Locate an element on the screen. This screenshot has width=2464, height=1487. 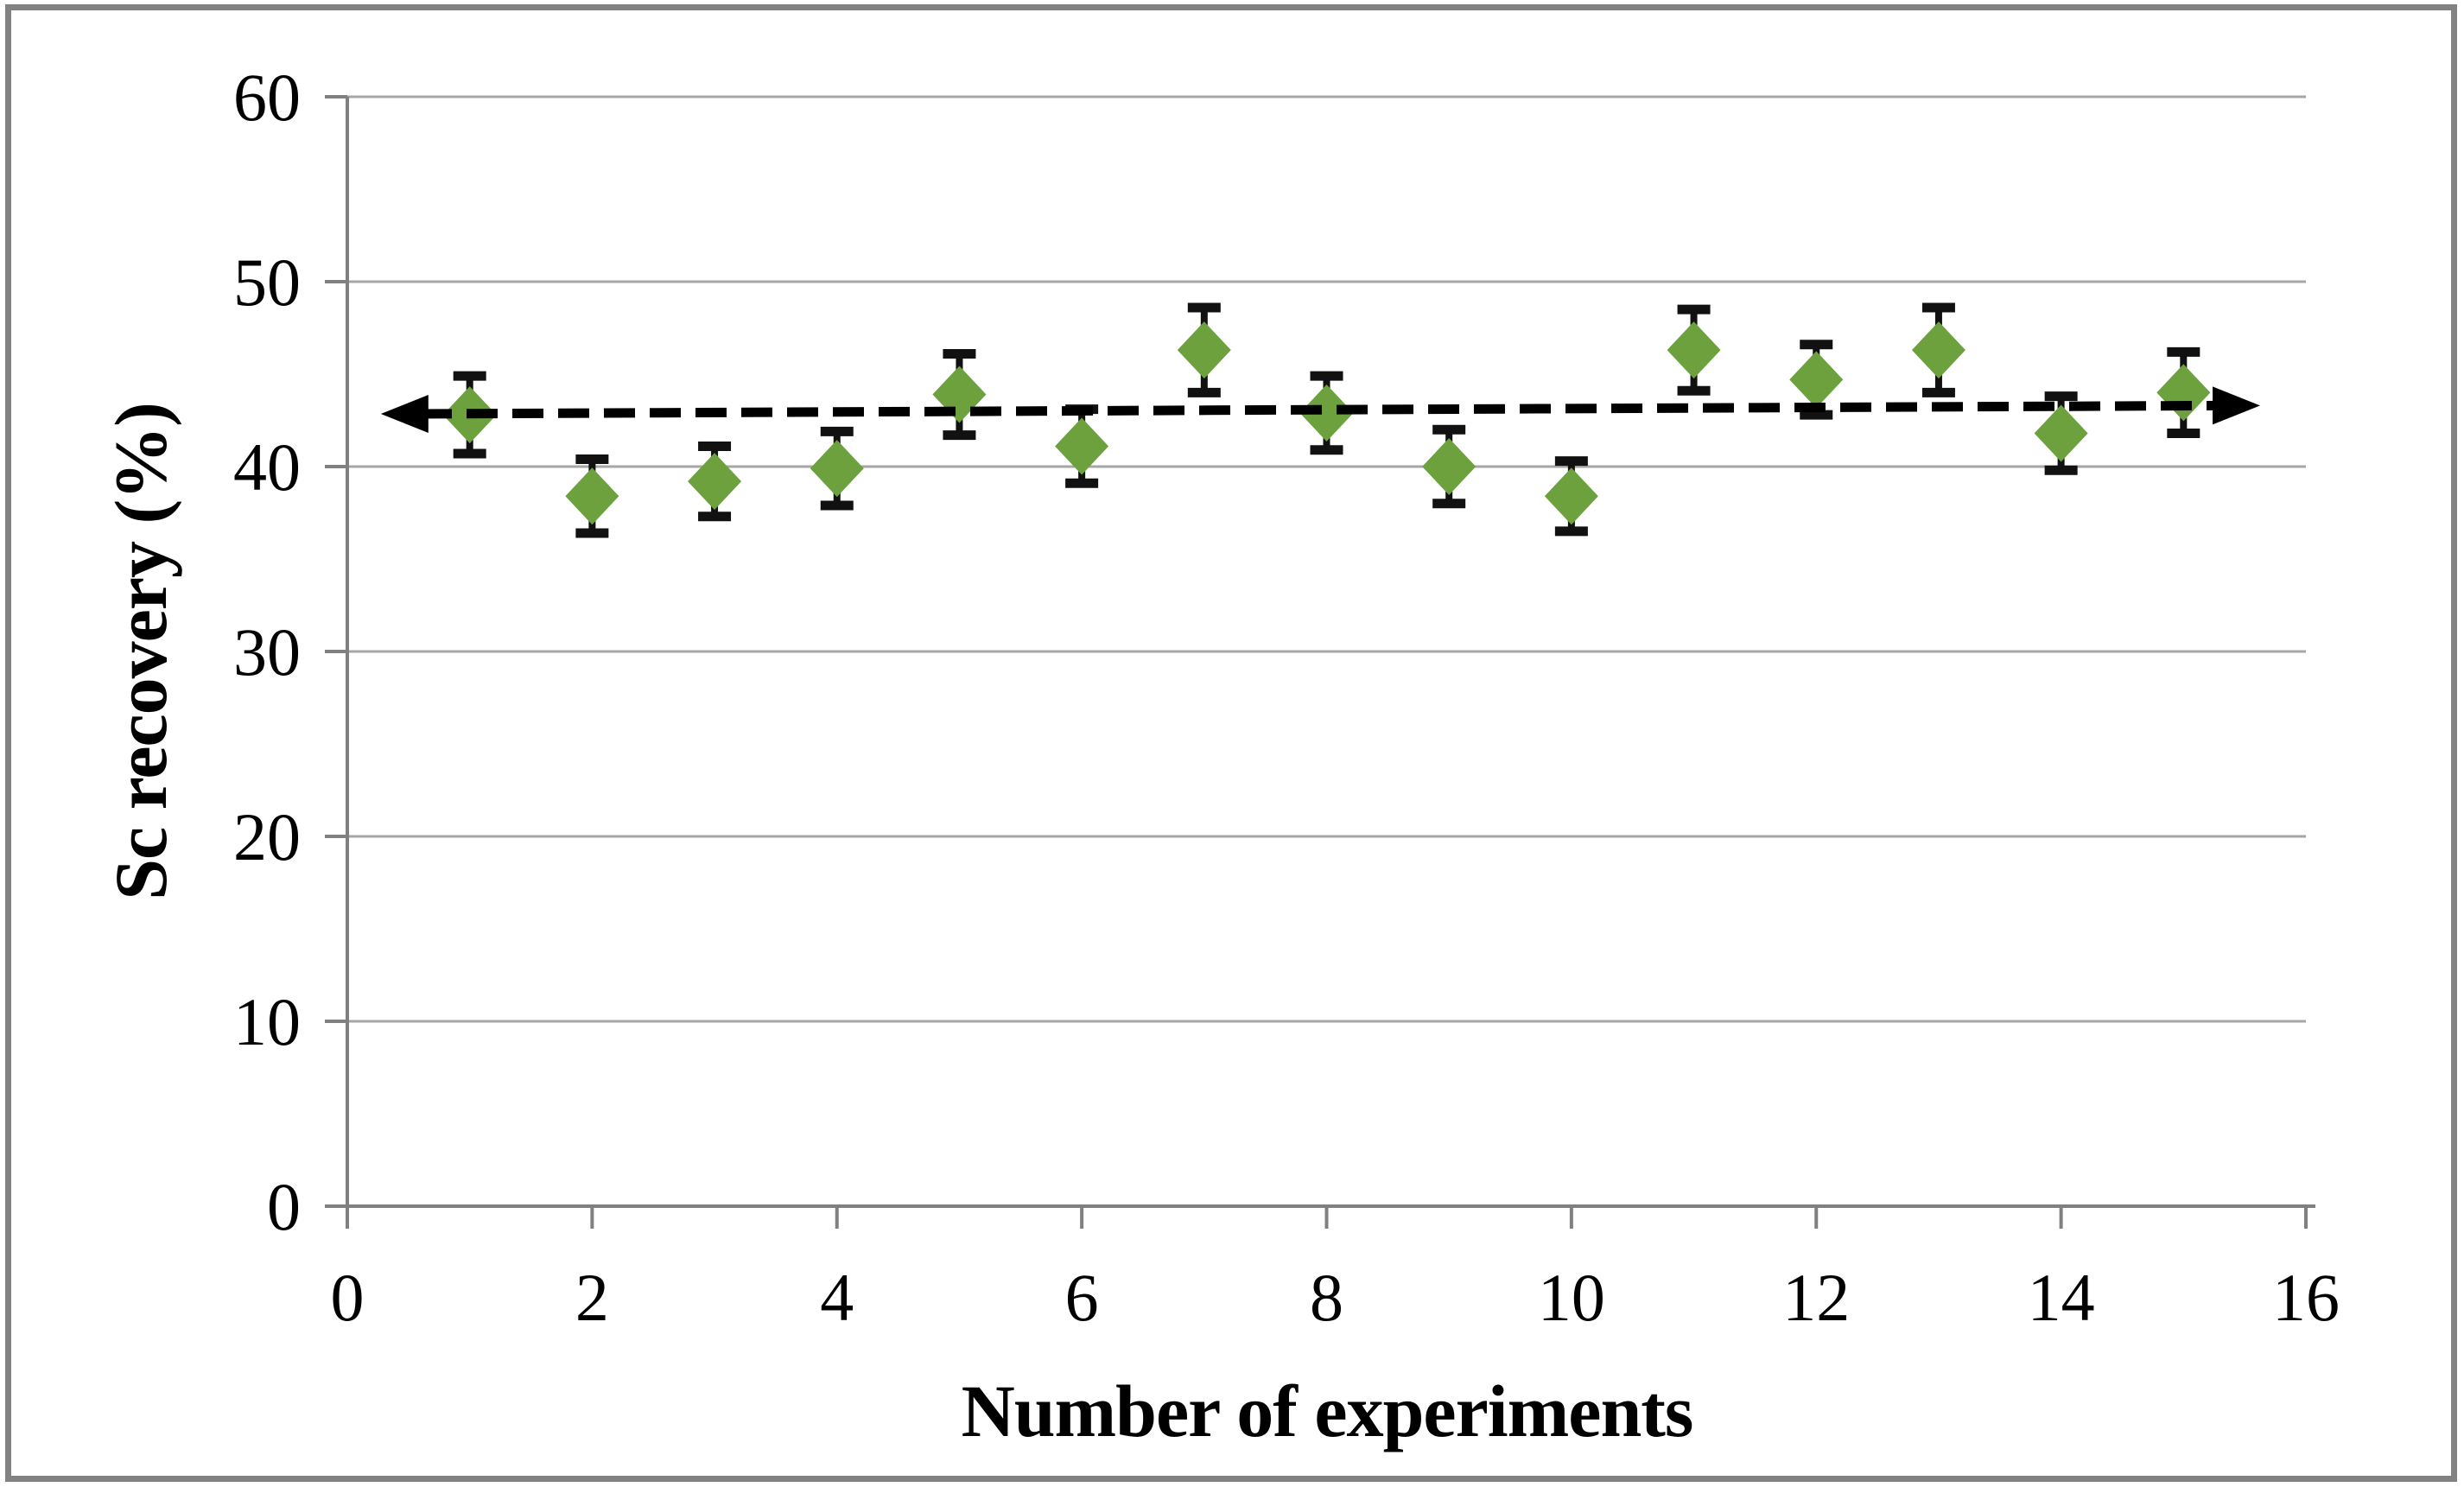
x-tick-label: 8 is located at coordinates (1326, 1297).